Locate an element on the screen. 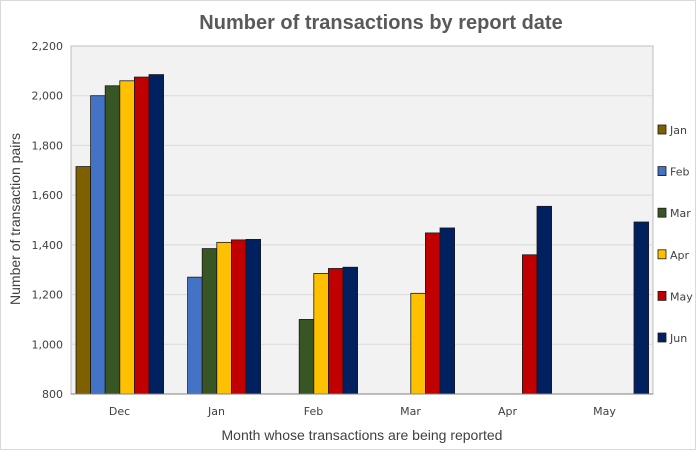 The image size is (696, 451). legend-label-jun: Jun is located at coordinates (678, 338).